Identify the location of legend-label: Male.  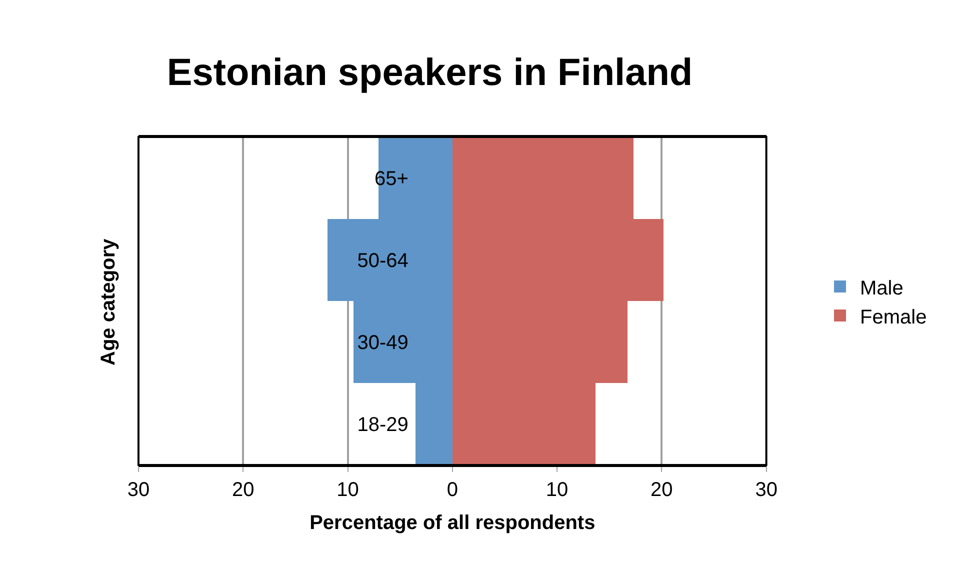
(882, 288).